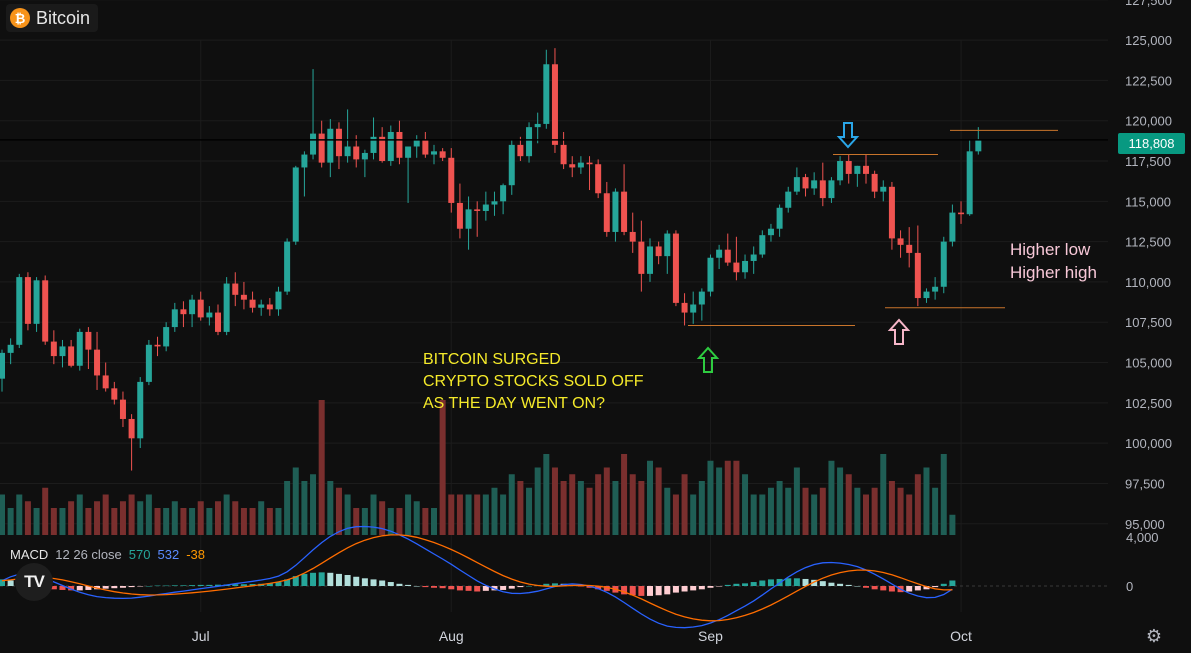 Image resolution: width=1191 pixels, height=653 pixels. I want to click on price-tick-label: 122,500, so click(1148, 80).